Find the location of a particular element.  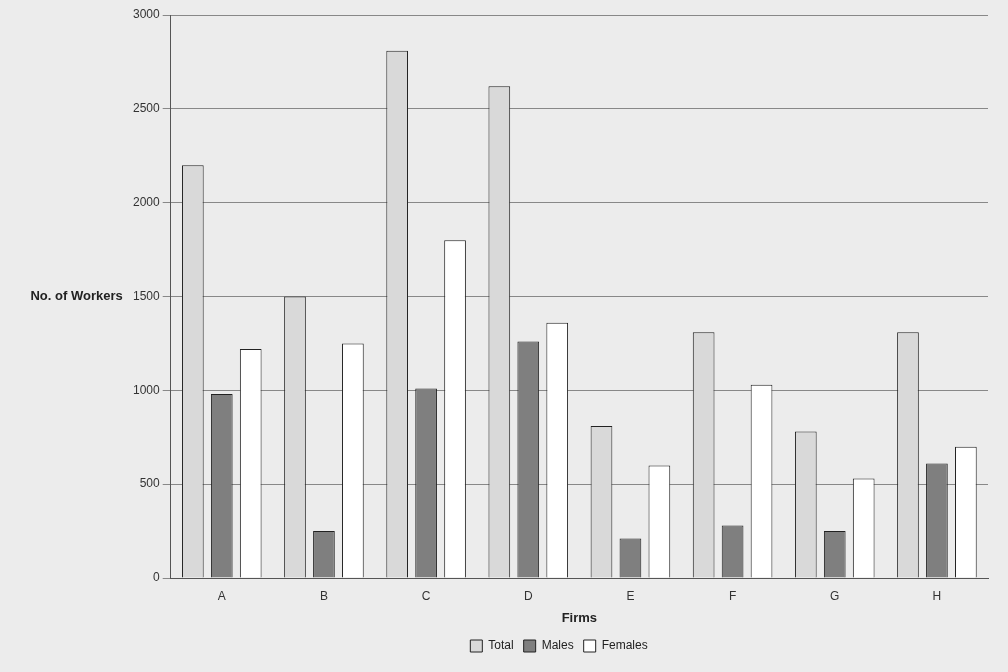

x-axis-title: Firms is located at coordinates (579, 617).